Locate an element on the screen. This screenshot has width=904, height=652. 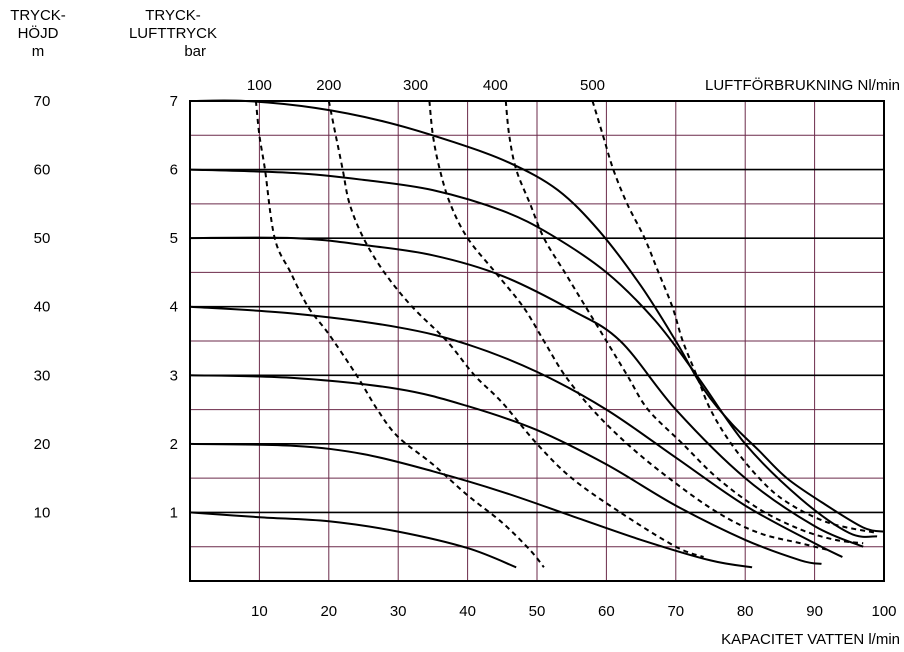
x-tick-label-60: 60 is located at coordinates (606, 611).